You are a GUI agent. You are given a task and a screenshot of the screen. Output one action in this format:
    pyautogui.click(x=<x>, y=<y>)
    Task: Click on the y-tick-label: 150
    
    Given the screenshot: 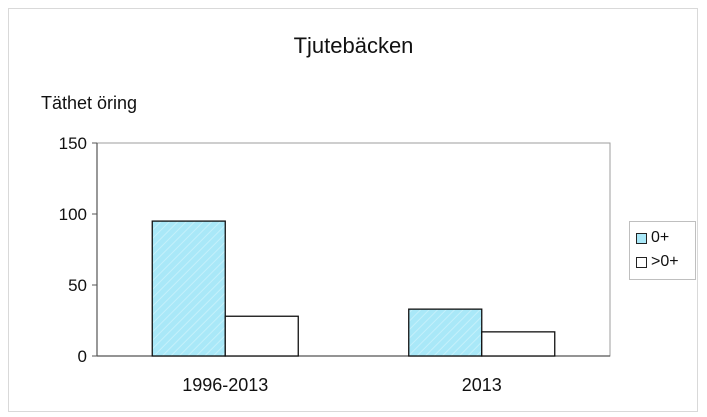 What is the action you would take?
    pyautogui.click(x=73, y=143)
    